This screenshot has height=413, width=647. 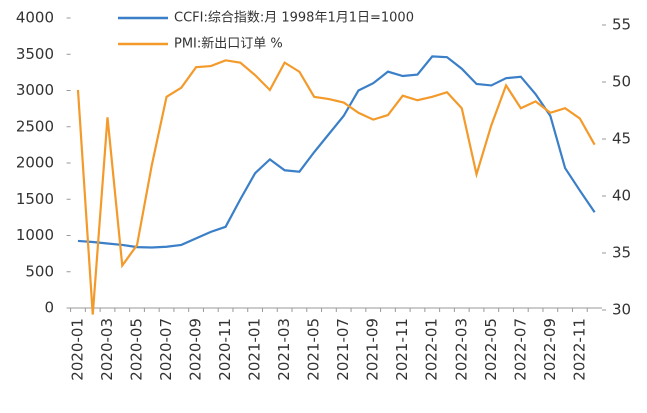 What do you see at coordinates (107, 349) in the screenshot?
I see `x-tick-label: 2020-03` at bounding box center [107, 349].